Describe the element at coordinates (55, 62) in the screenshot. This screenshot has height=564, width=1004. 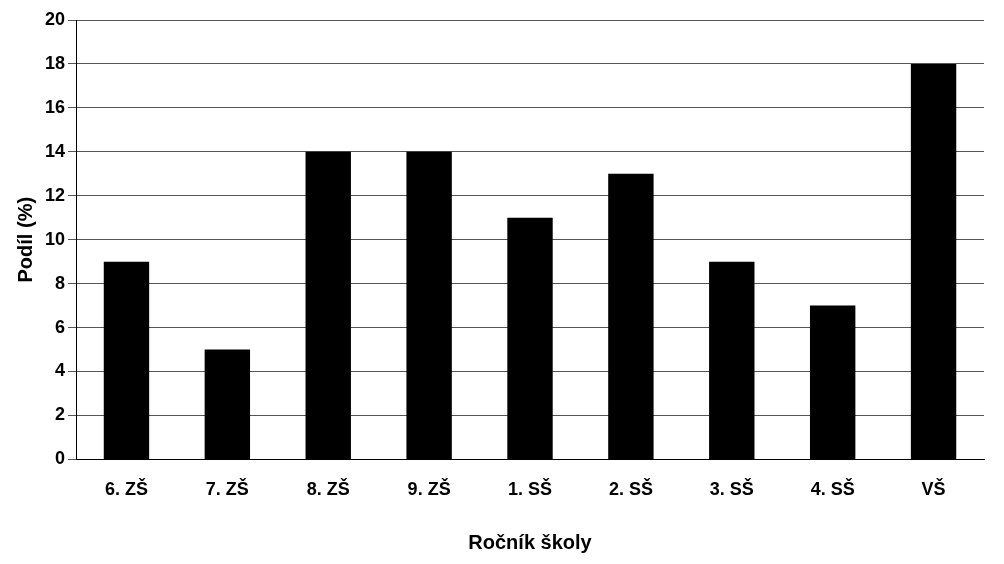
I see `y-tick-label: 18` at that location.